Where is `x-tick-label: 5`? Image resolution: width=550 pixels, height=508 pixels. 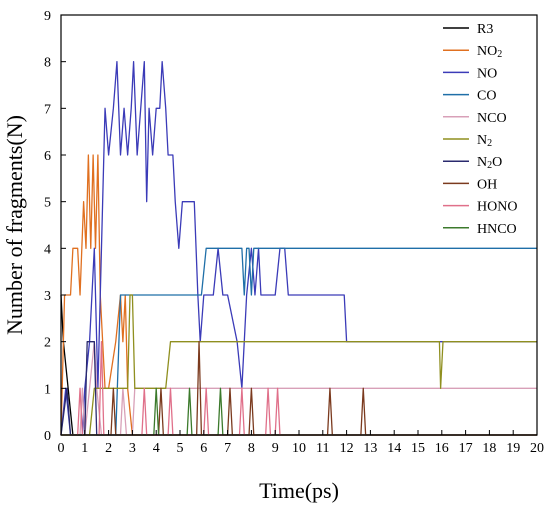 x-tick-label: 5 is located at coordinates (180, 448).